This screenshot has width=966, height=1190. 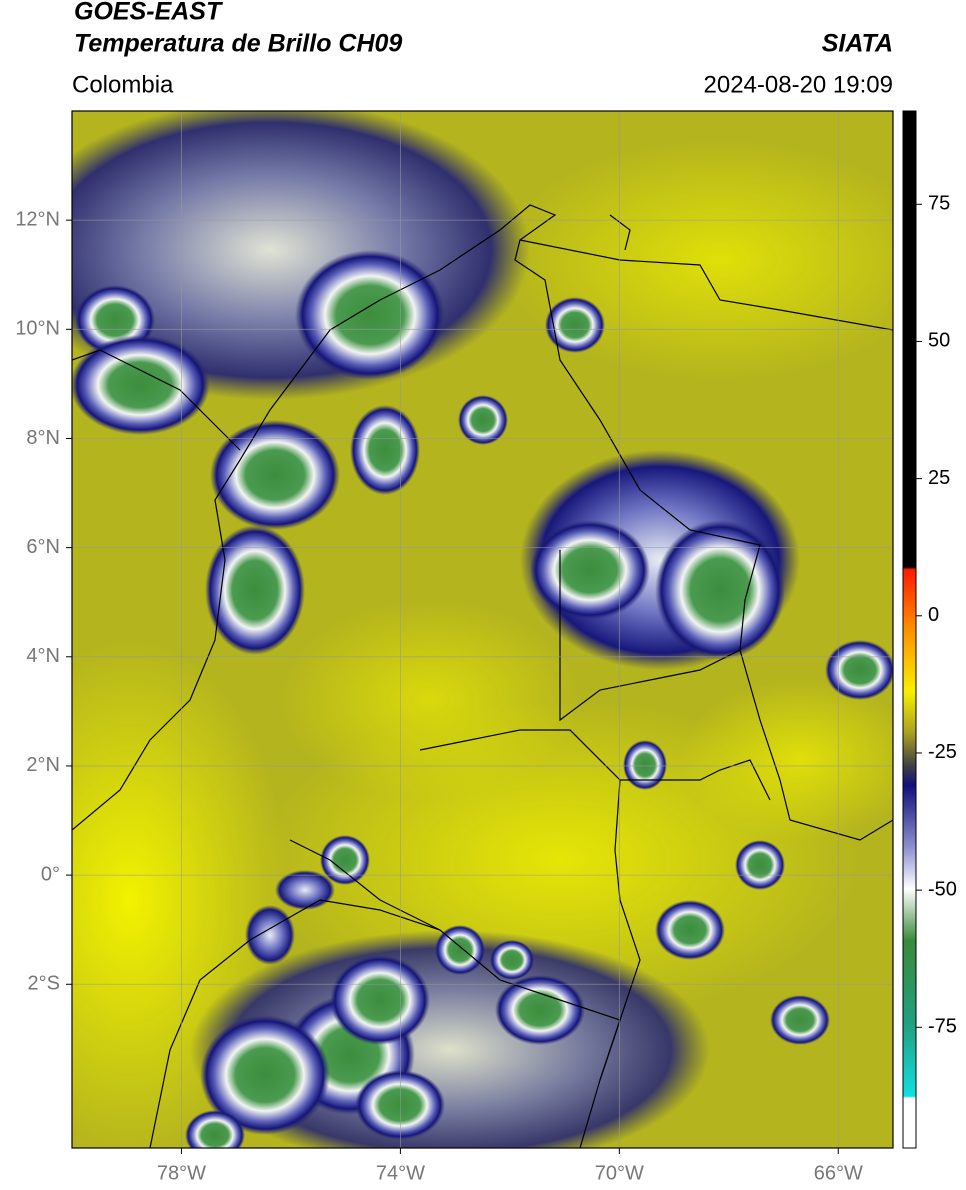 What do you see at coordinates (238, 44) in the screenshot?
I see `subtitle: Temperatura de Brillo CH09` at bounding box center [238, 44].